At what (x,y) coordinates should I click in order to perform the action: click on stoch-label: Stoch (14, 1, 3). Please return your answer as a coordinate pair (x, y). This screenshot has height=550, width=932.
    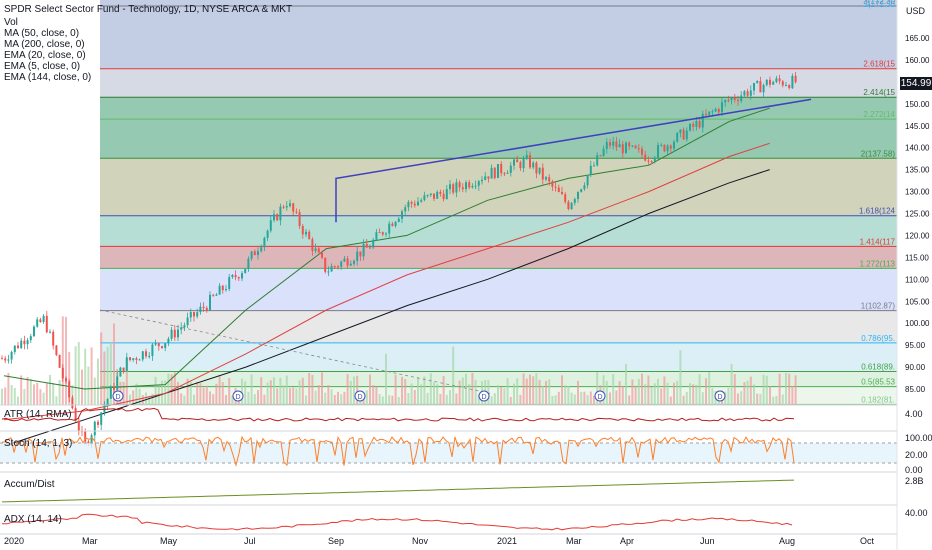
    Looking at the image, I should click on (38, 443).